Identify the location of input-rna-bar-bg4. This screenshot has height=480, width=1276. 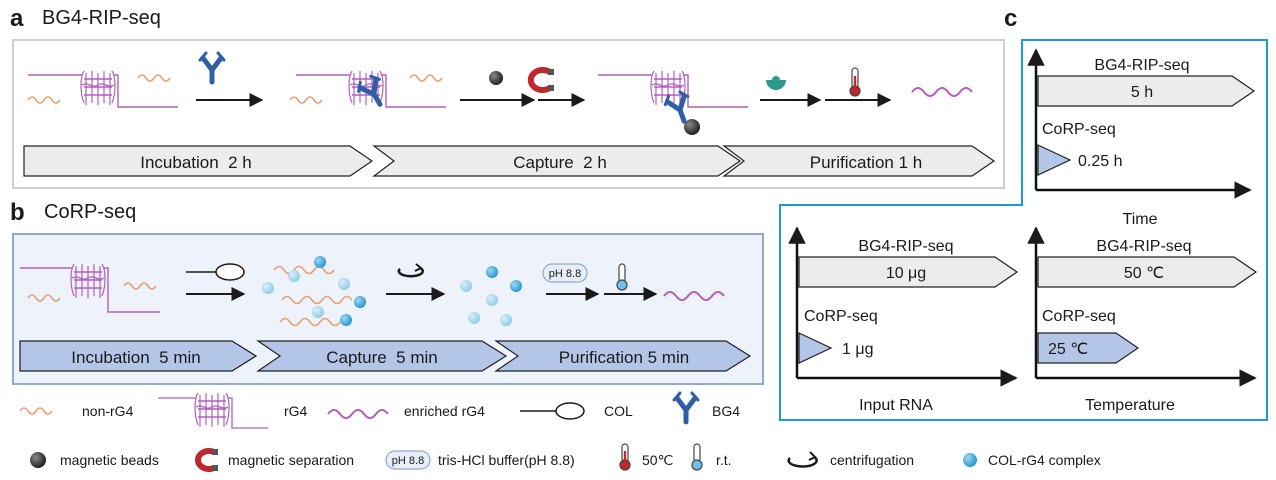
(908, 272).